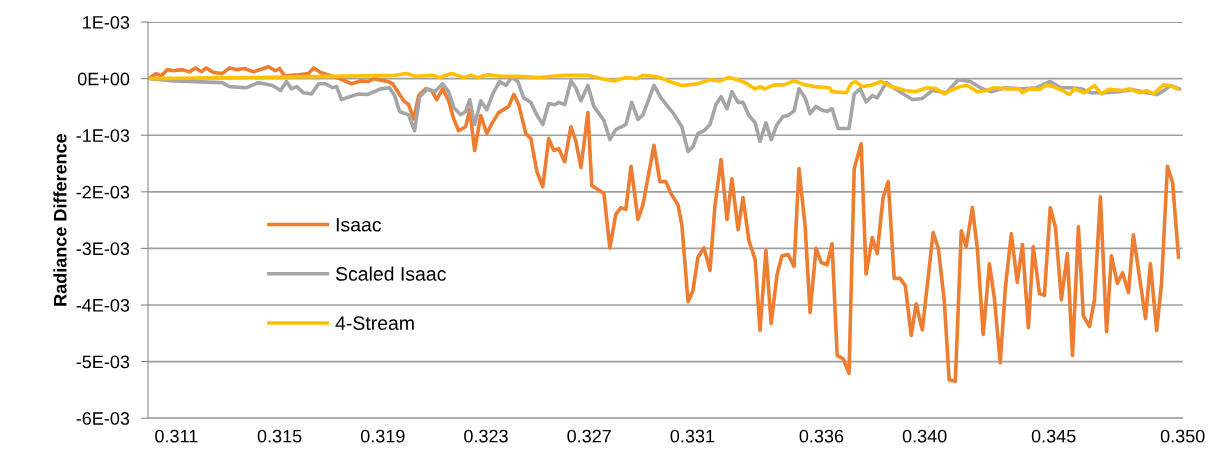 This screenshot has height=460, width=1213. I want to click on y-tick-label: -6E-03, so click(103, 418).